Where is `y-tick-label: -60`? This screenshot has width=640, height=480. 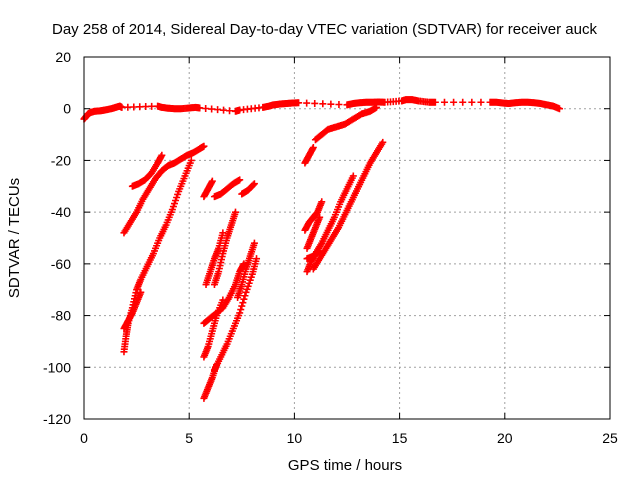 y-tick-label: -60 is located at coordinates (61, 264).